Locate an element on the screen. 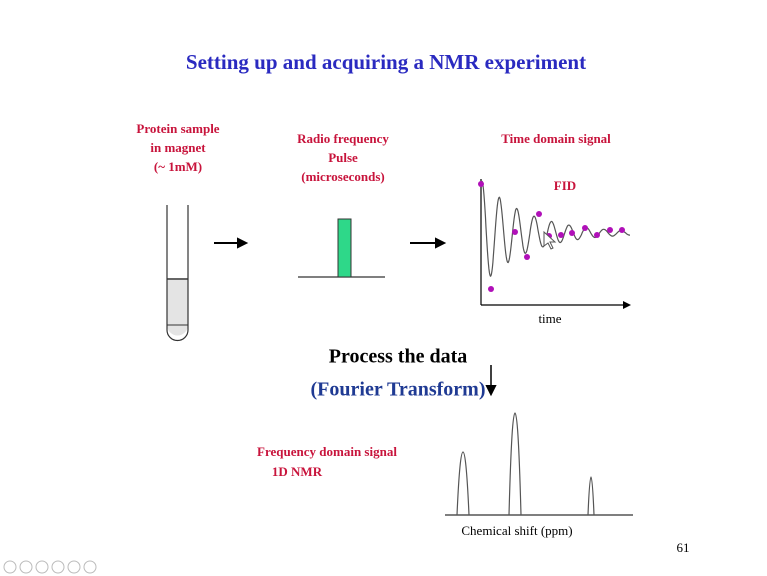  sample-label: Protein sample is located at coordinates (177, 128).